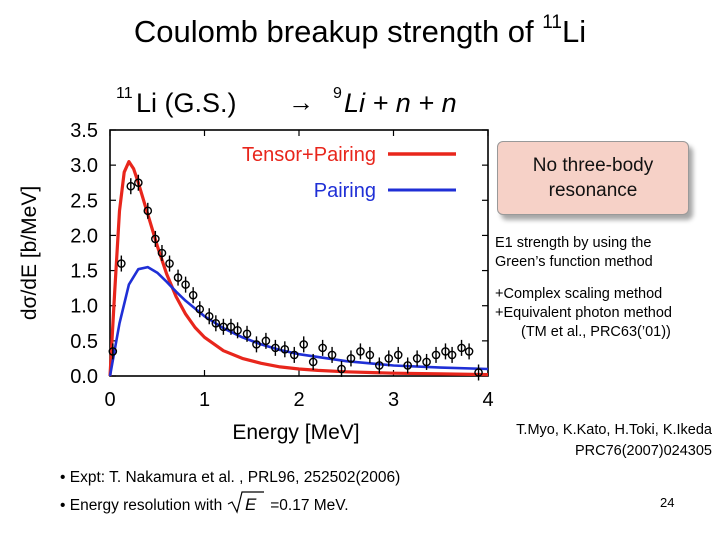 The height and width of the screenshot is (540, 720). Describe the element at coordinates (614, 430) in the screenshot. I see `author-names: T.Myo, K.Kato, H.Toki, K.Ikeda` at that location.